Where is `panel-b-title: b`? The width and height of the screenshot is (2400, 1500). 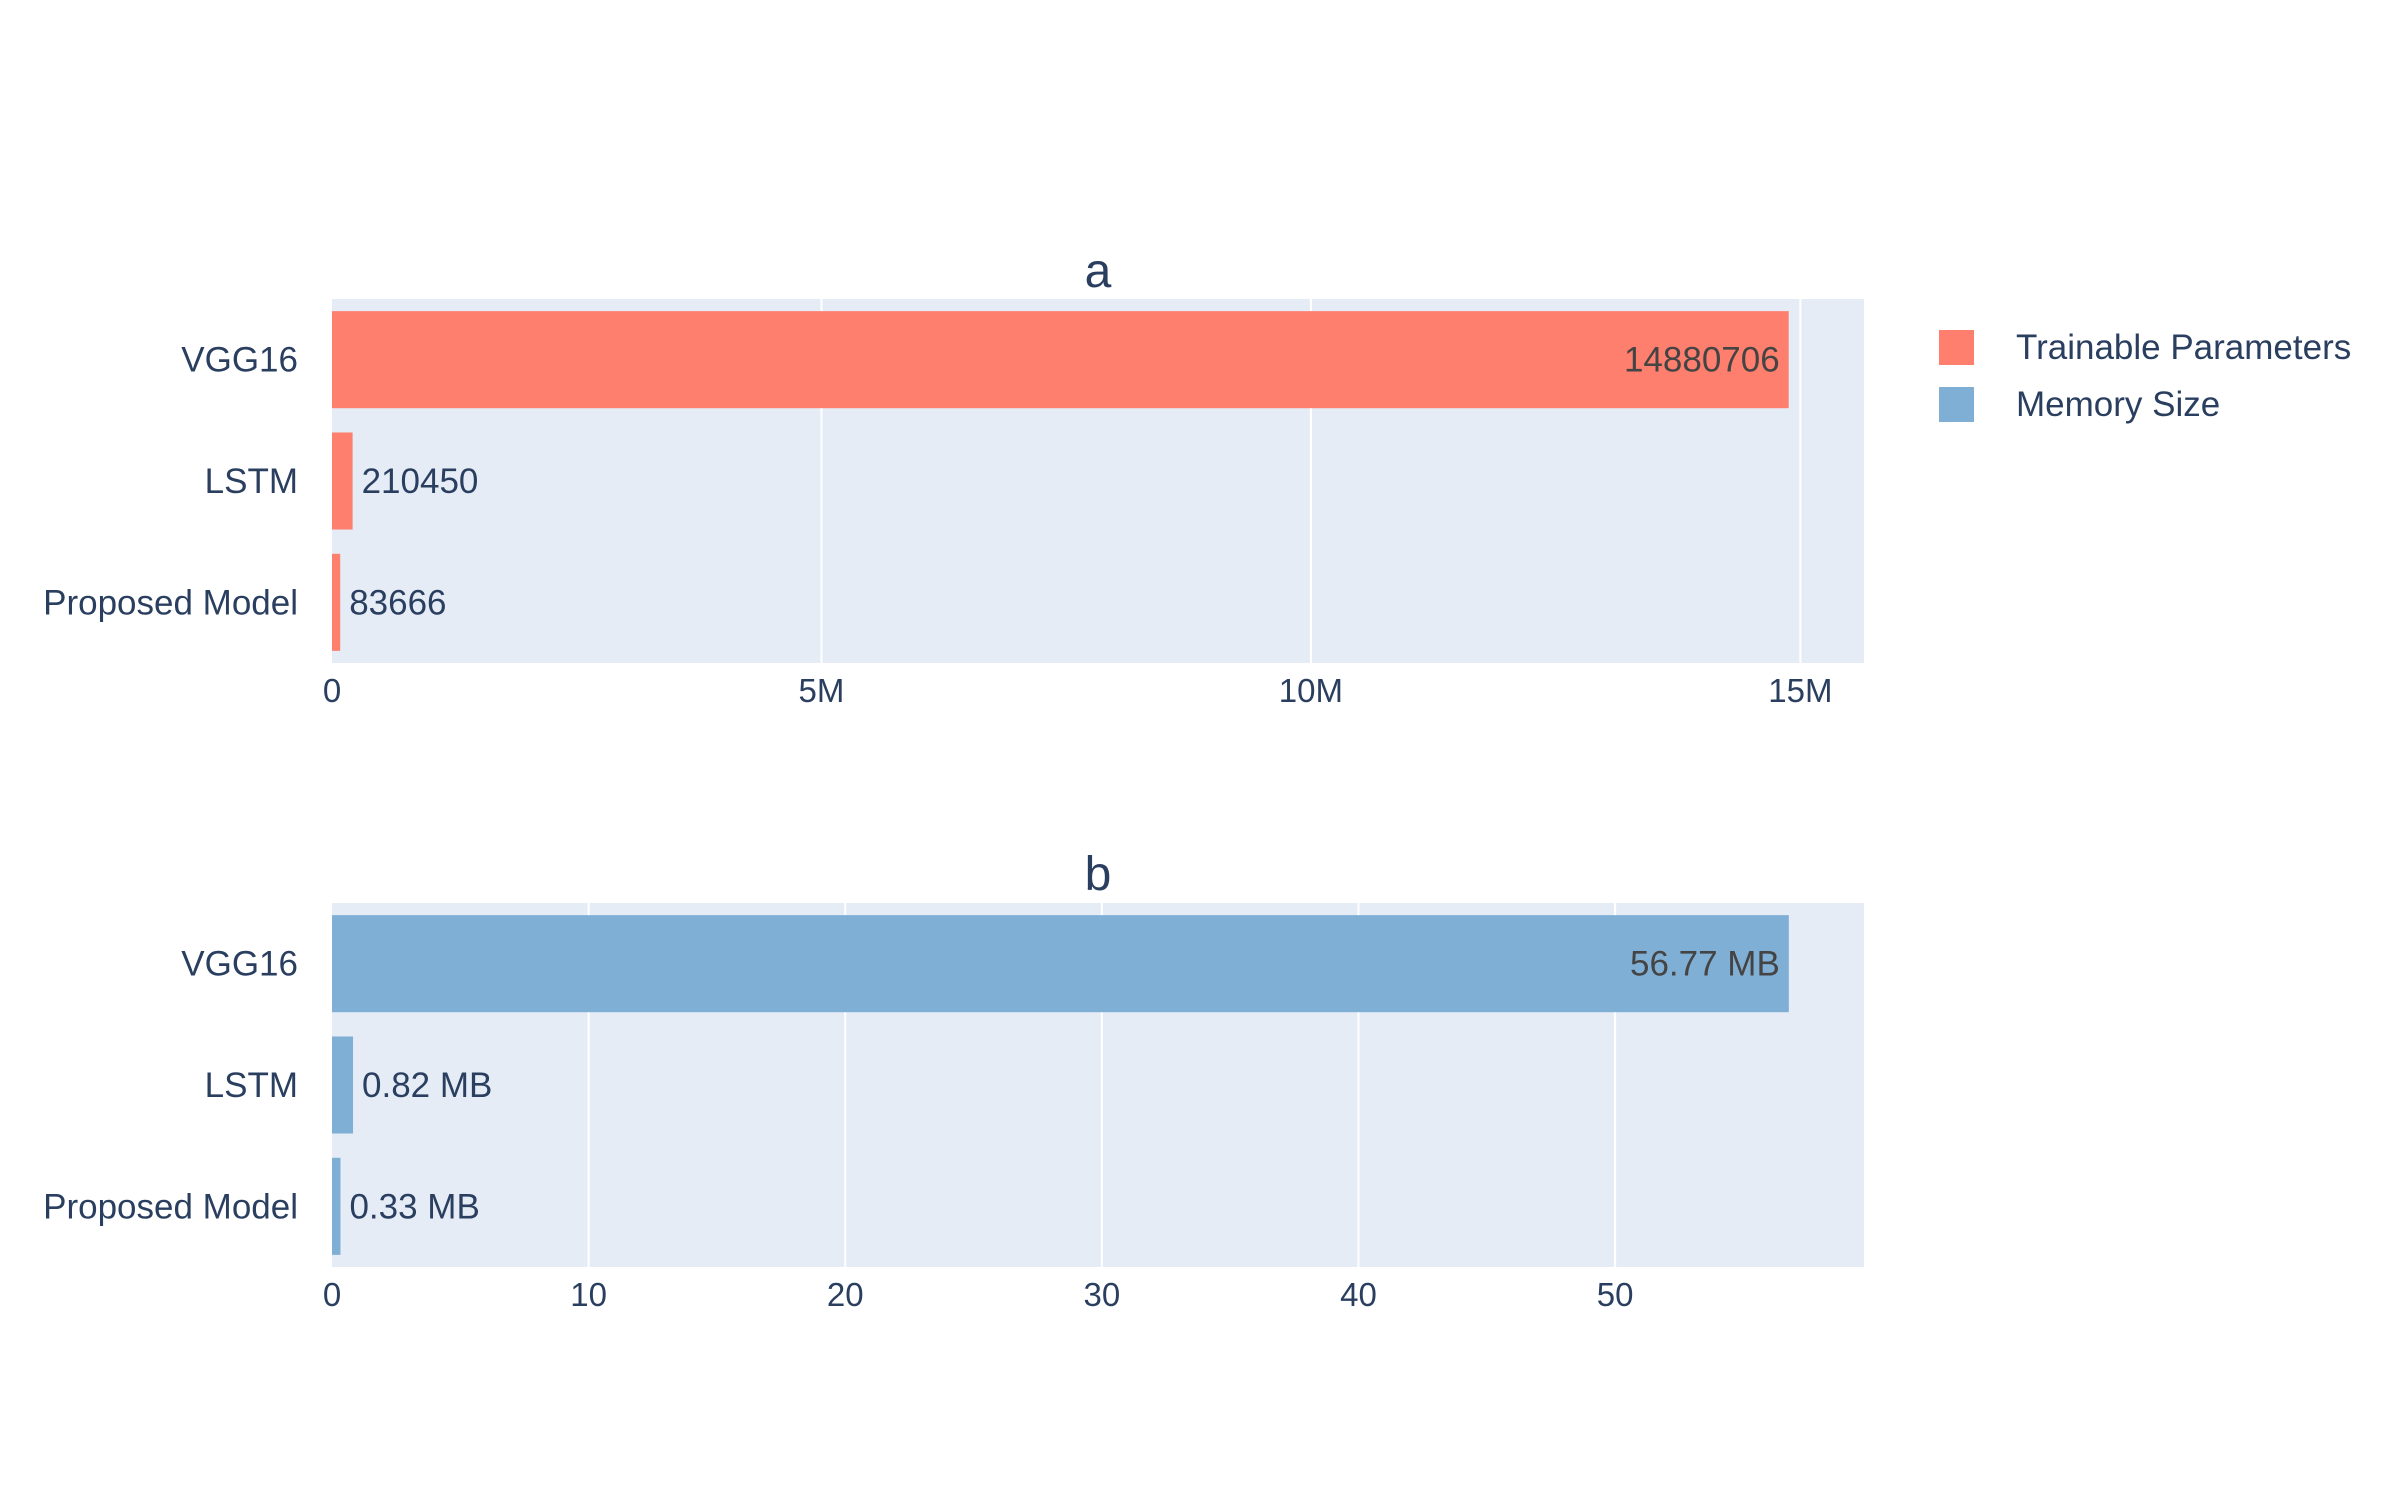
panel-b-title: b is located at coordinates (1098, 874).